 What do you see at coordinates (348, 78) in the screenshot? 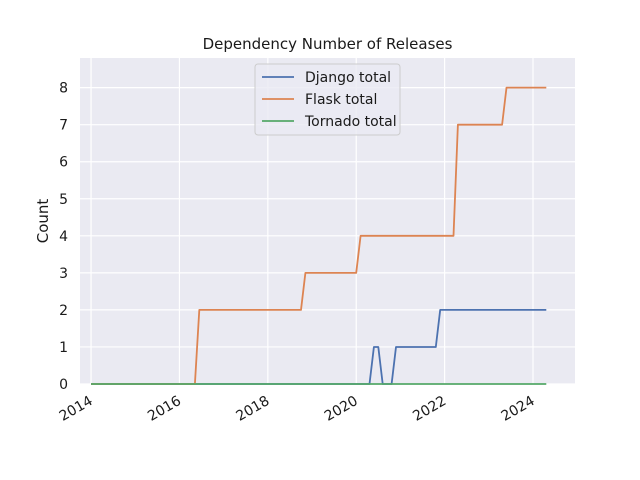
I see `legend-label-django-total: Django total` at bounding box center [348, 78].